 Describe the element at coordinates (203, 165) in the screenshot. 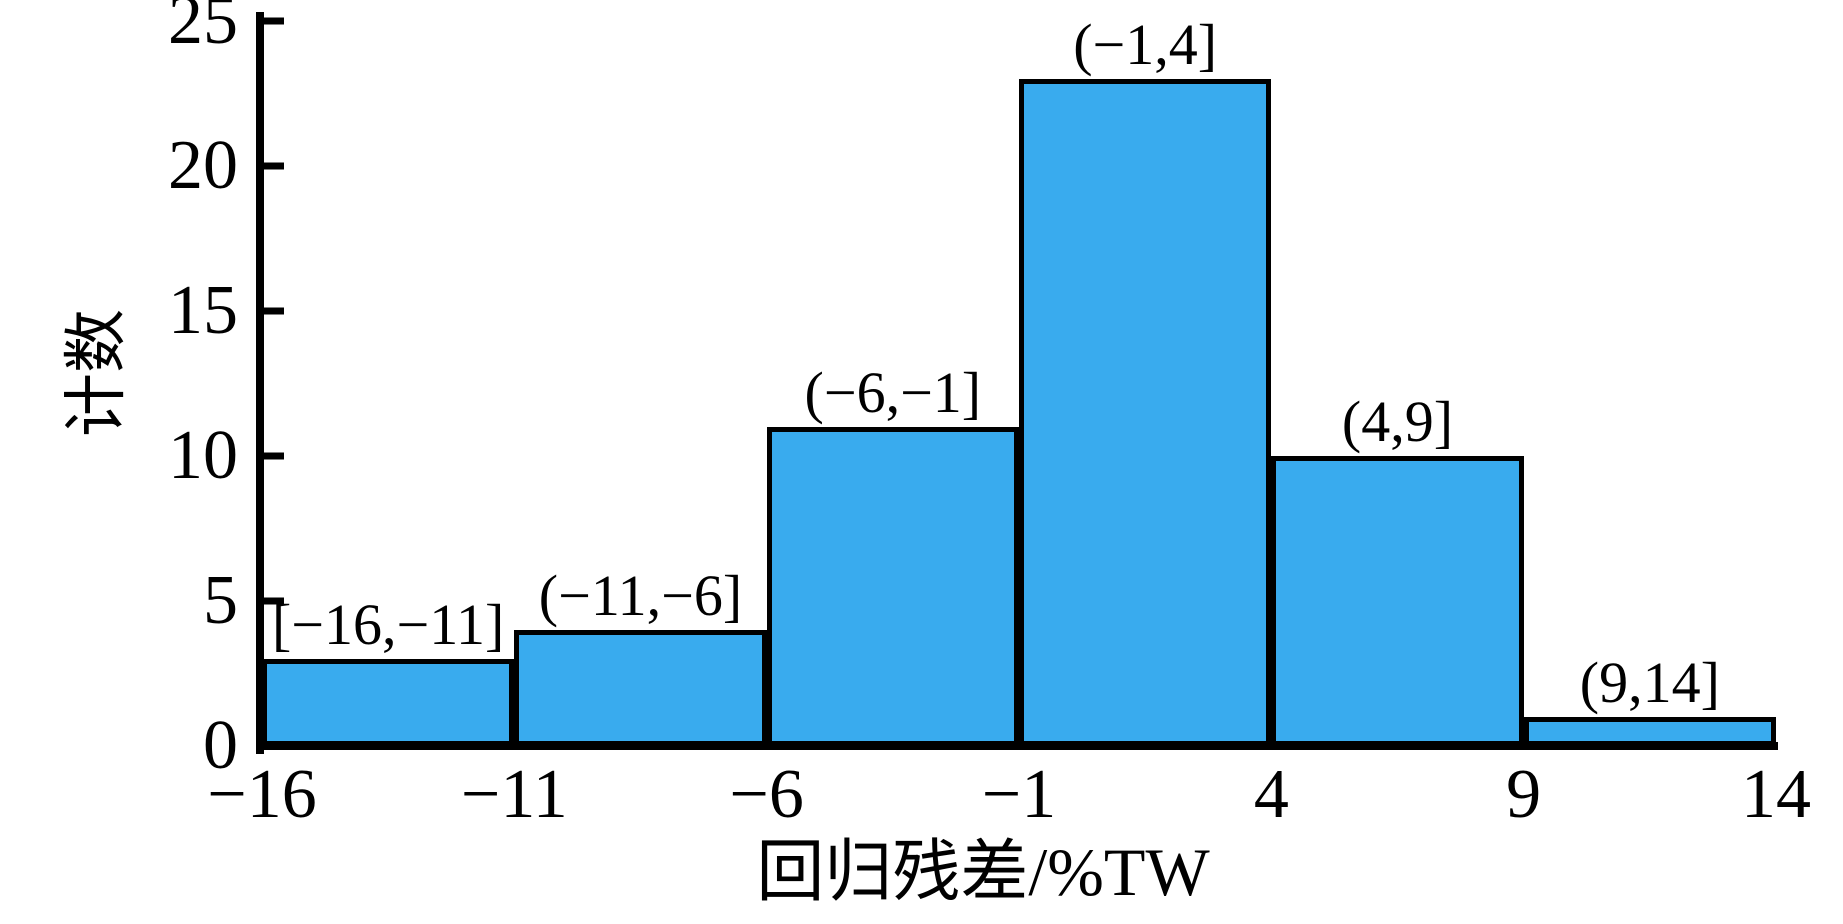

I see `y-tick-label: 20` at that location.